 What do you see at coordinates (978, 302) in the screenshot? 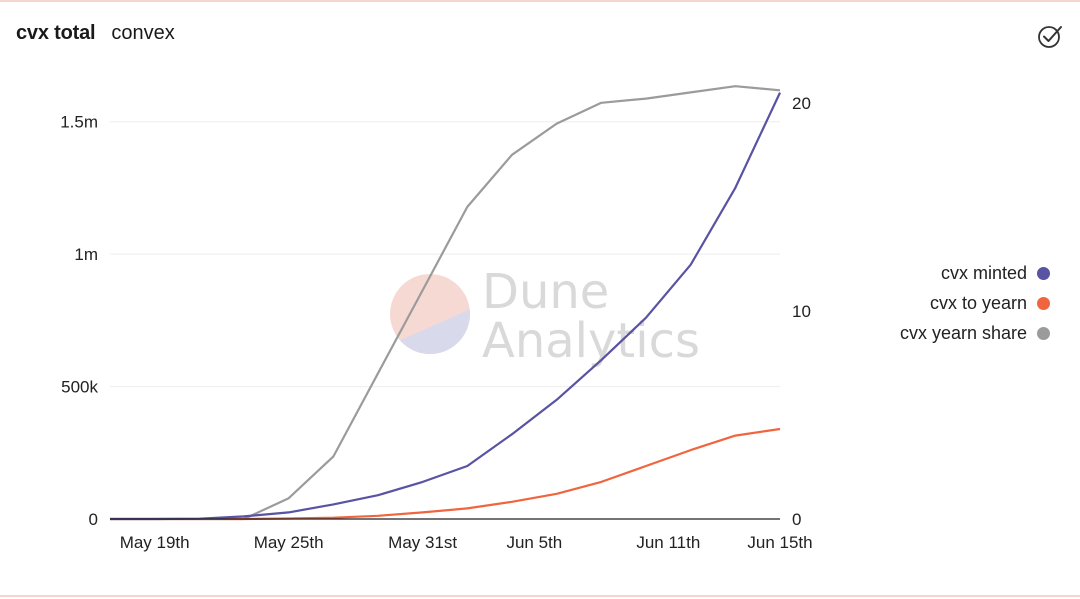
I see `legend-label: cvx to yearn` at bounding box center [978, 302].